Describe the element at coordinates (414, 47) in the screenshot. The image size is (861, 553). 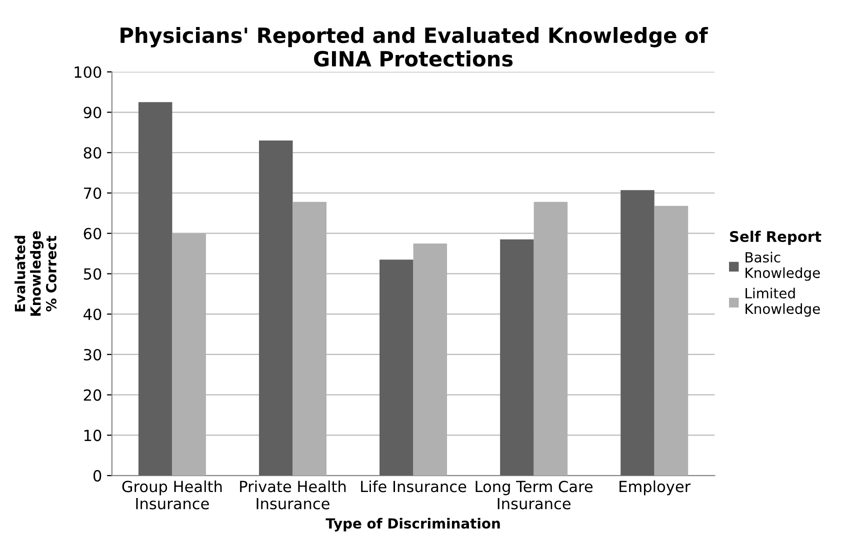
I see `chart-title: Physicians' Reported and Evaluated Knowledge of GINA Protections` at that location.